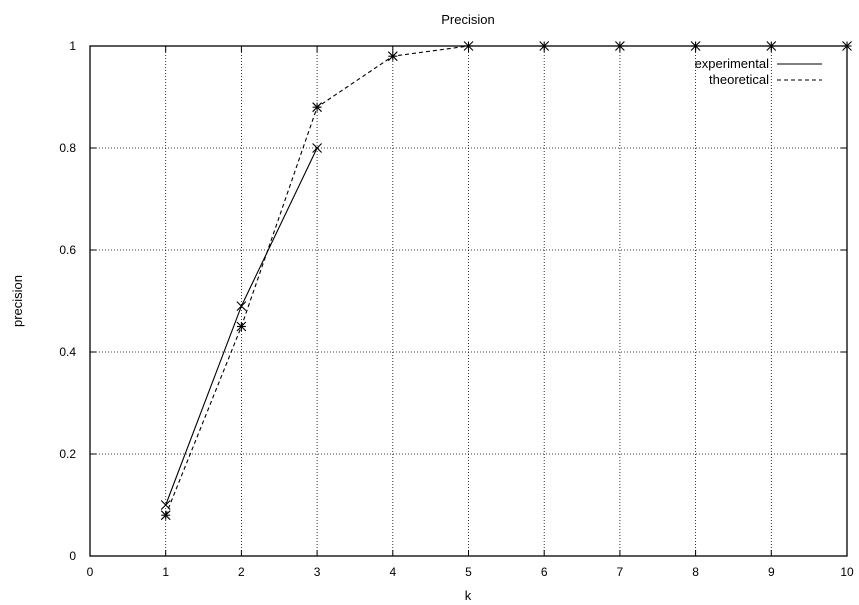 The height and width of the screenshot is (605, 859). I want to click on y-tick-label: 0, so click(72, 556).